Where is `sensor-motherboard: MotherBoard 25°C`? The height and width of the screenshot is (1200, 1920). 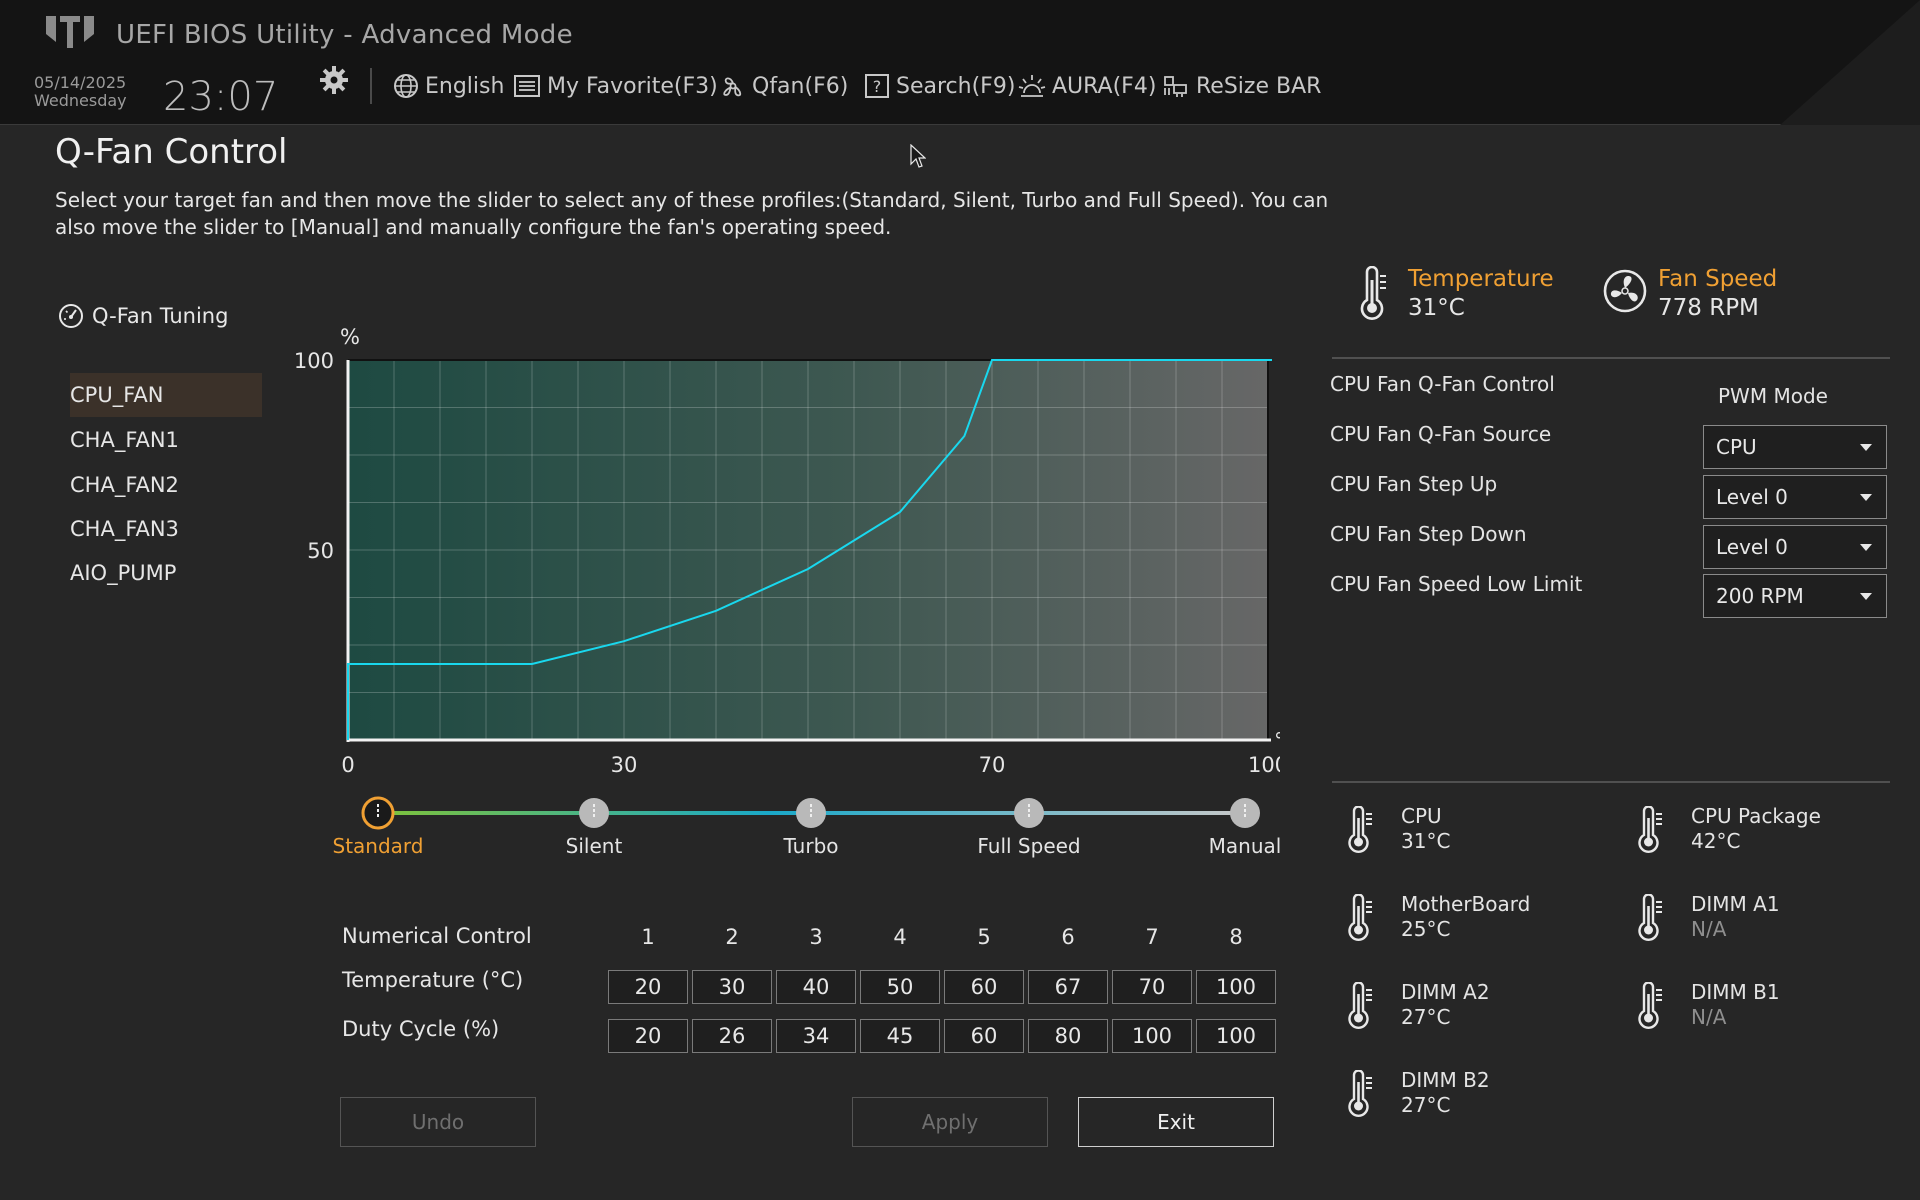 sensor-motherboard: MotherBoard 25°C is located at coordinates (1476, 927).